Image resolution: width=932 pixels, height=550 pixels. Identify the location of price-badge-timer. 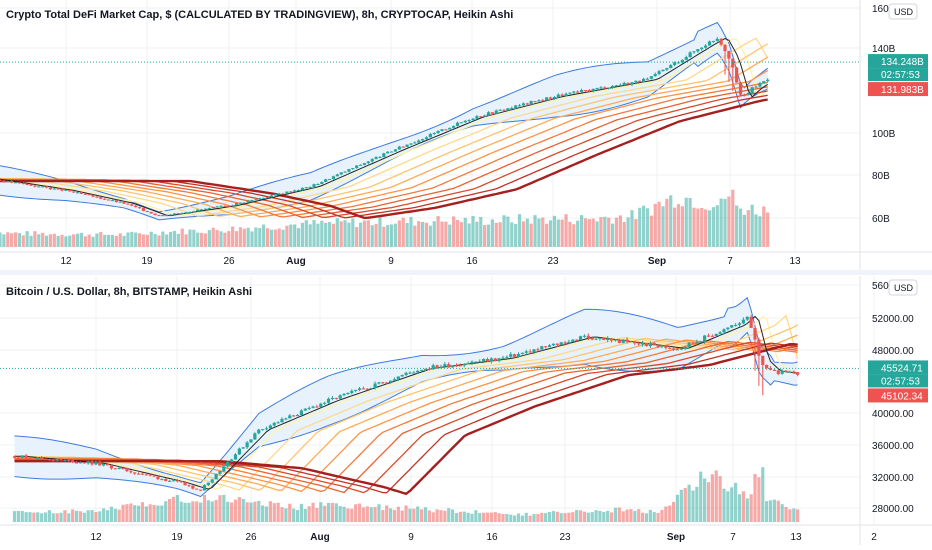
(898, 381).